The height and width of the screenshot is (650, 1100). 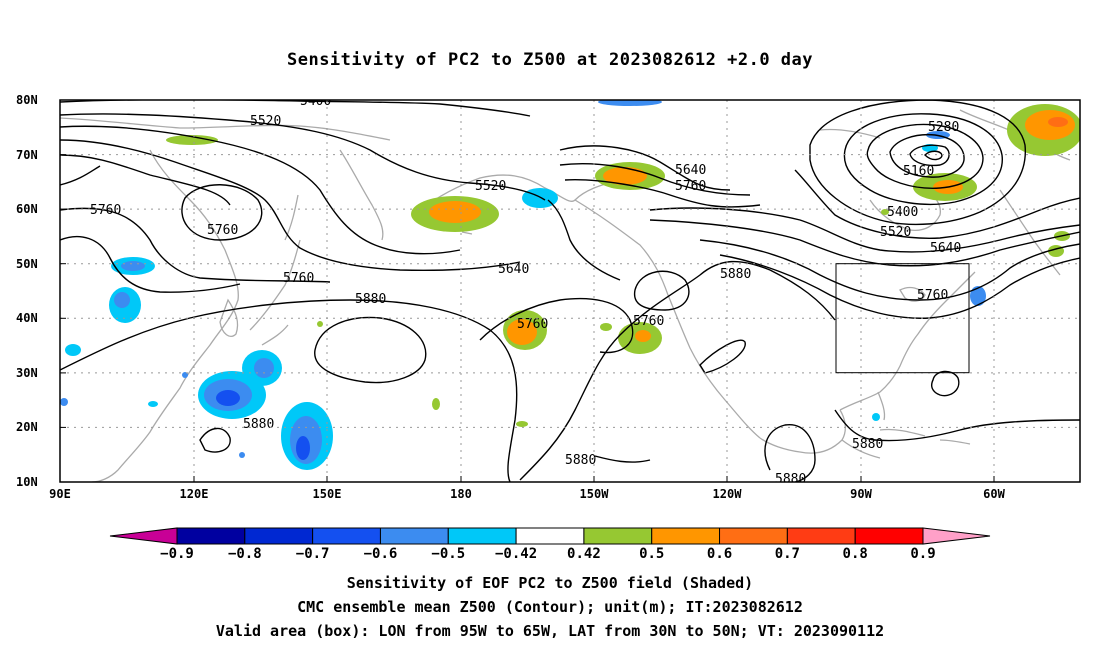 What do you see at coordinates (855, 554) in the screenshot?
I see `colorbar-label: 0.8` at bounding box center [855, 554].